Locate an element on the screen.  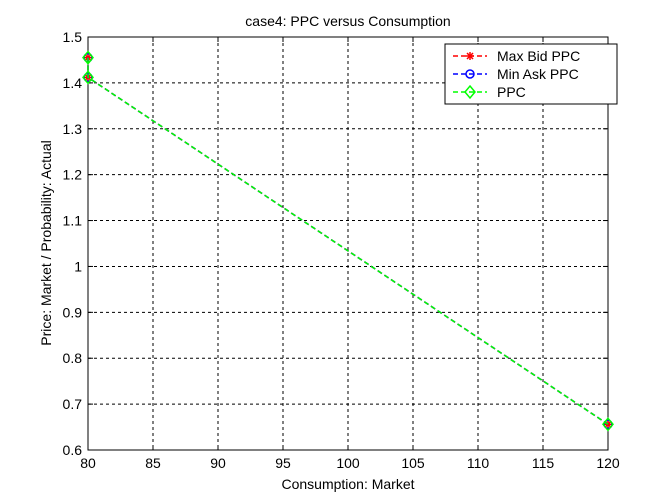
legend: Max Bid PPC Min Ask PPC PPC is located at coordinates (531, 74).